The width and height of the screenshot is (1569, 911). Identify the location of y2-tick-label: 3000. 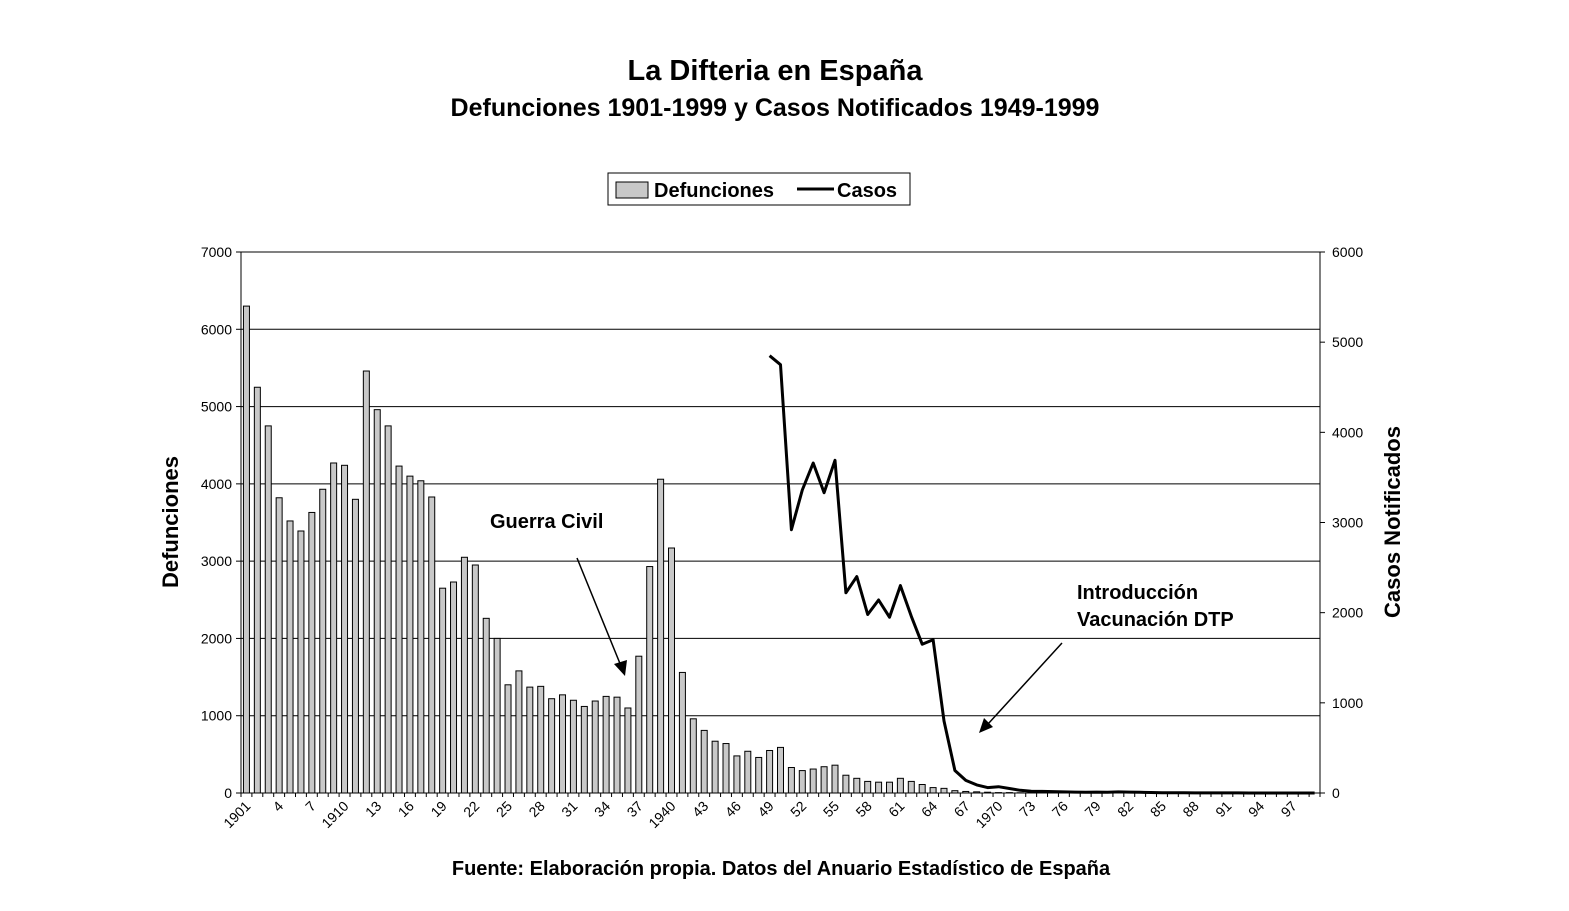
(1347, 523).